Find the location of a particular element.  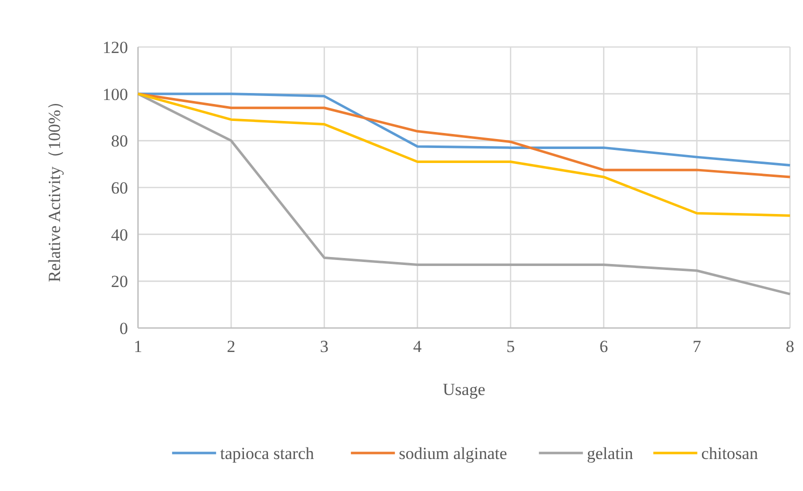

x-tick-label: 3 is located at coordinates (324, 346).